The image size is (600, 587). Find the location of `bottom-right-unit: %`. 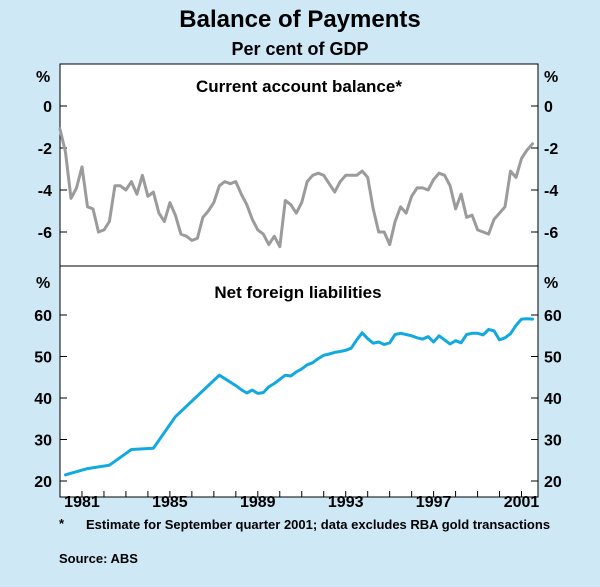

bottom-right-unit: % is located at coordinates (551, 283).